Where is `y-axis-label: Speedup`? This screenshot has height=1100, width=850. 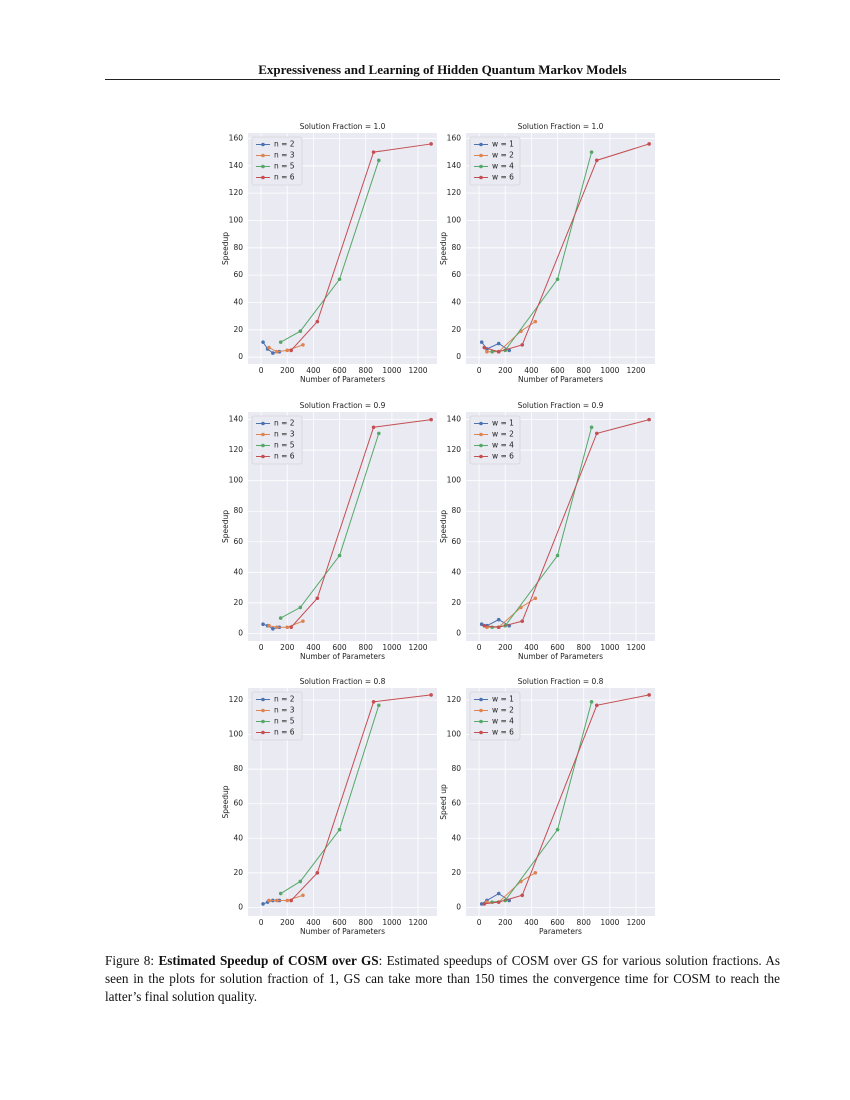
y-axis-label: Speedup is located at coordinates (443, 248).